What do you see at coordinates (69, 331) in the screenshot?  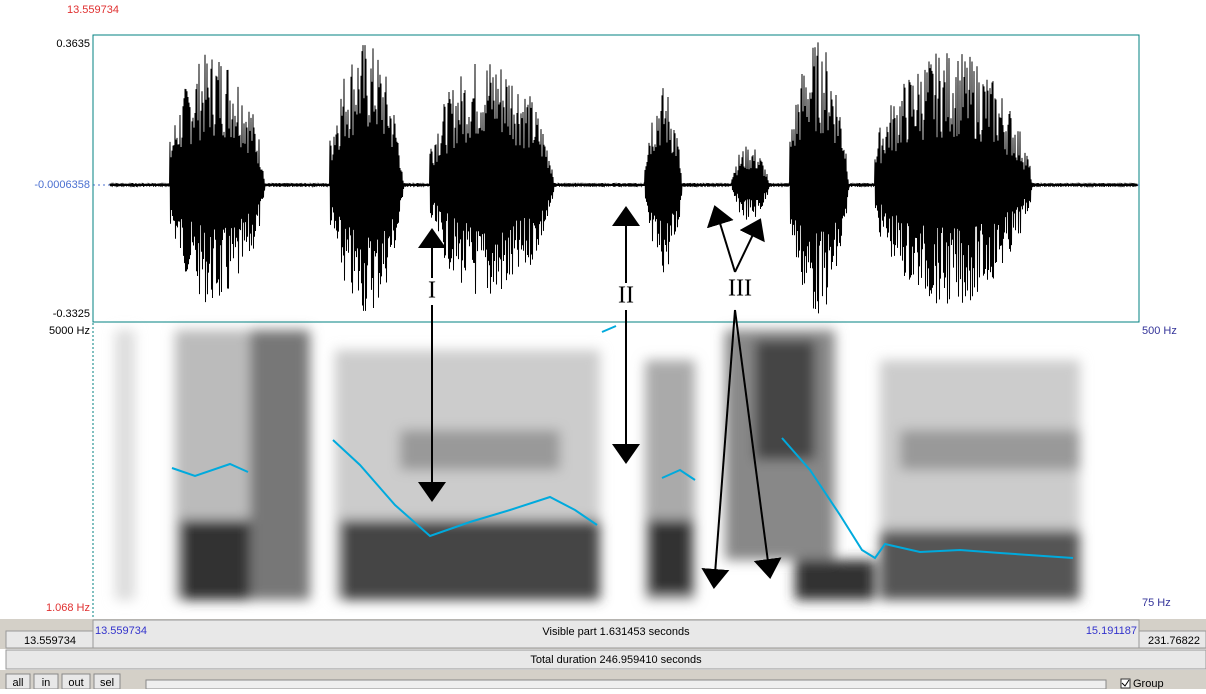 I see `freq-top: 5000 Hz` at bounding box center [69, 331].